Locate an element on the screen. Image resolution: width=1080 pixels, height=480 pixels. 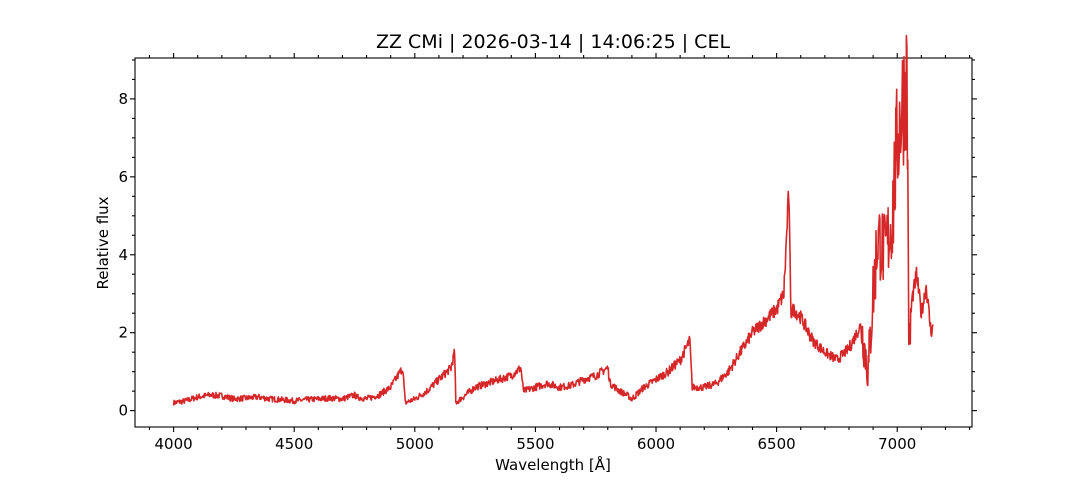
x-tick-label: 7000 is located at coordinates (897, 444).